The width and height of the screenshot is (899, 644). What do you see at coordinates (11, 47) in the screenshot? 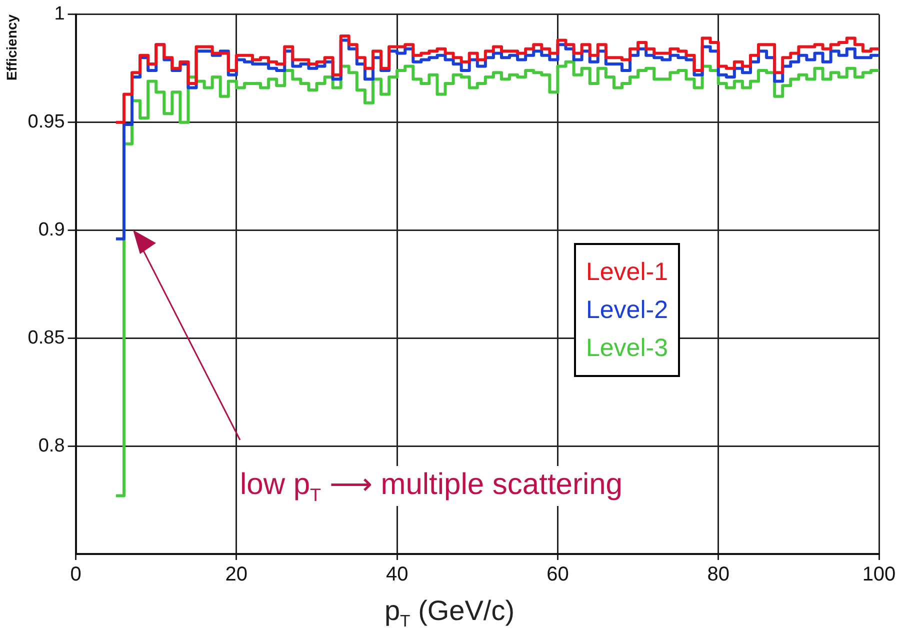
I see `y-axis-title: Efficiency` at bounding box center [11, 47].